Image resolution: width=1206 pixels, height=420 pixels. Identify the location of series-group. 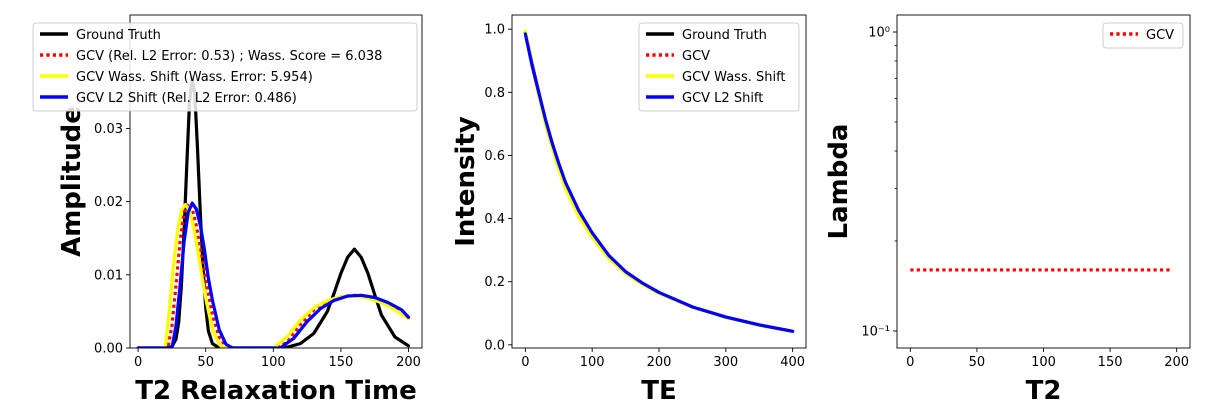
(273, 211).